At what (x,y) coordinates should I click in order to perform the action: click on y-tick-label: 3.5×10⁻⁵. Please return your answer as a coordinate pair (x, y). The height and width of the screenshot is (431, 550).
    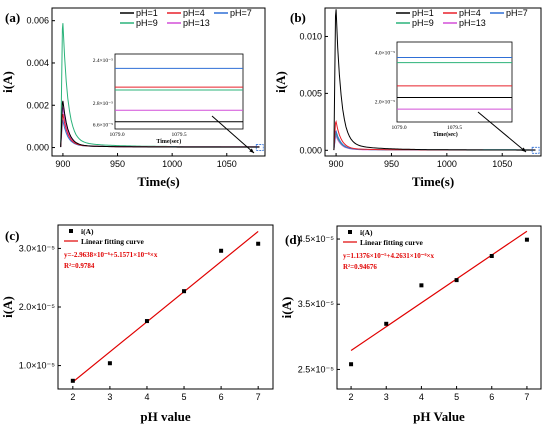
    Looking at the image, I should click on (316, 304).